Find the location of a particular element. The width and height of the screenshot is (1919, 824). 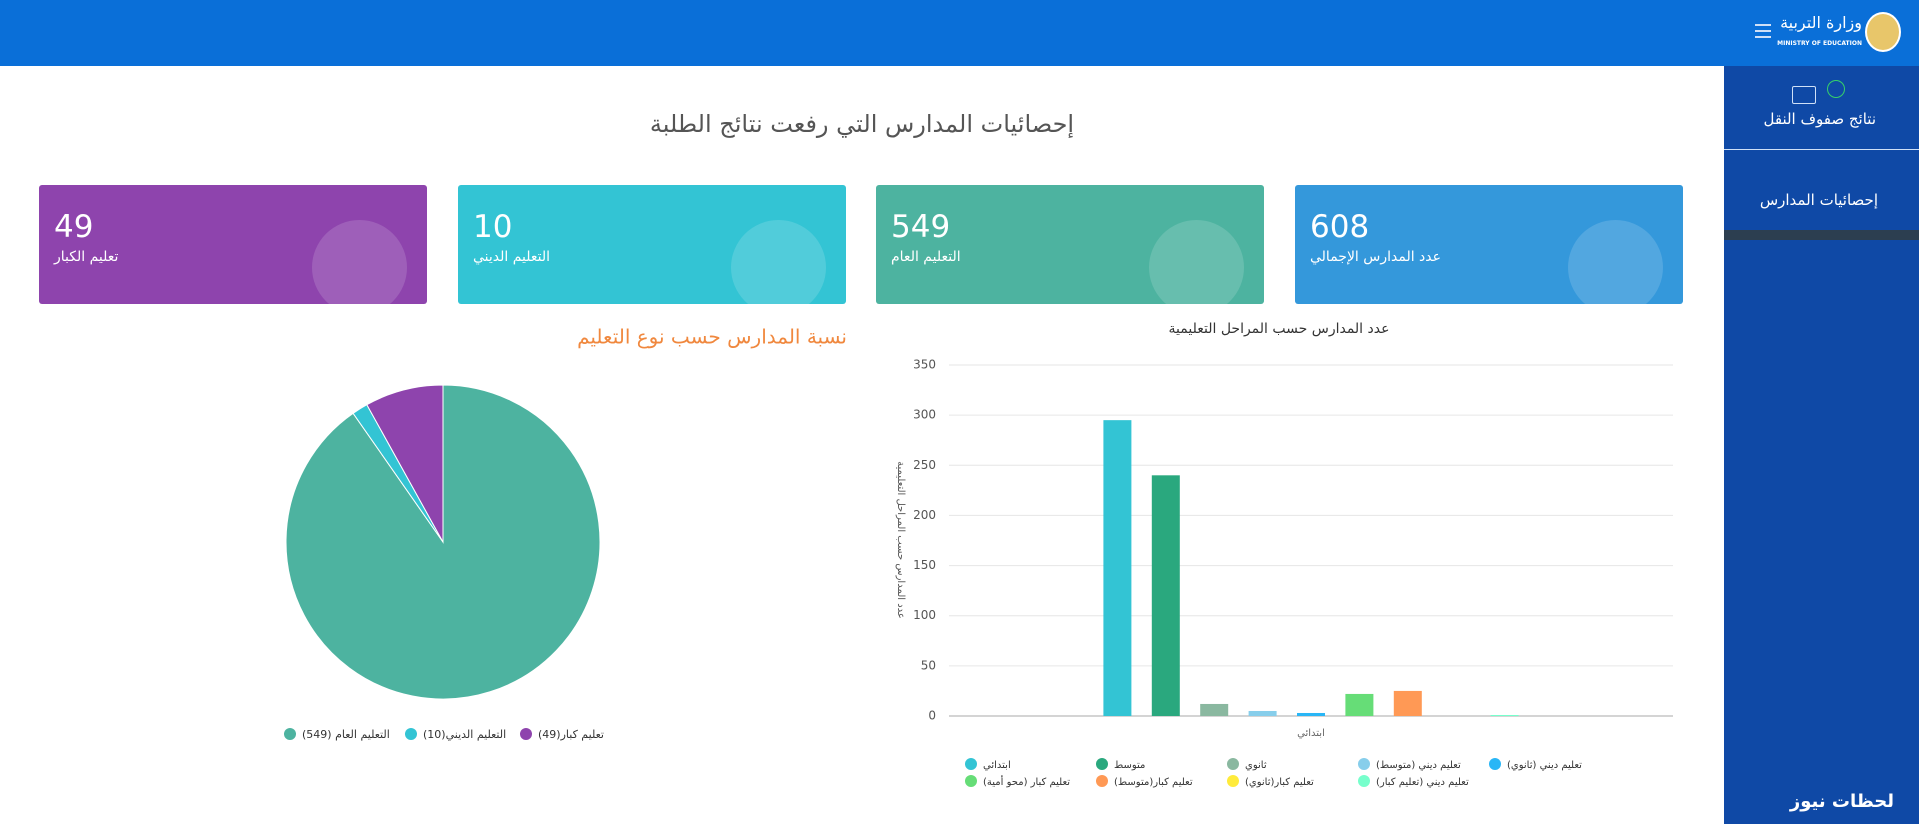

stat-card: 10 التعليم الديني is located at coordinates (652, 244).